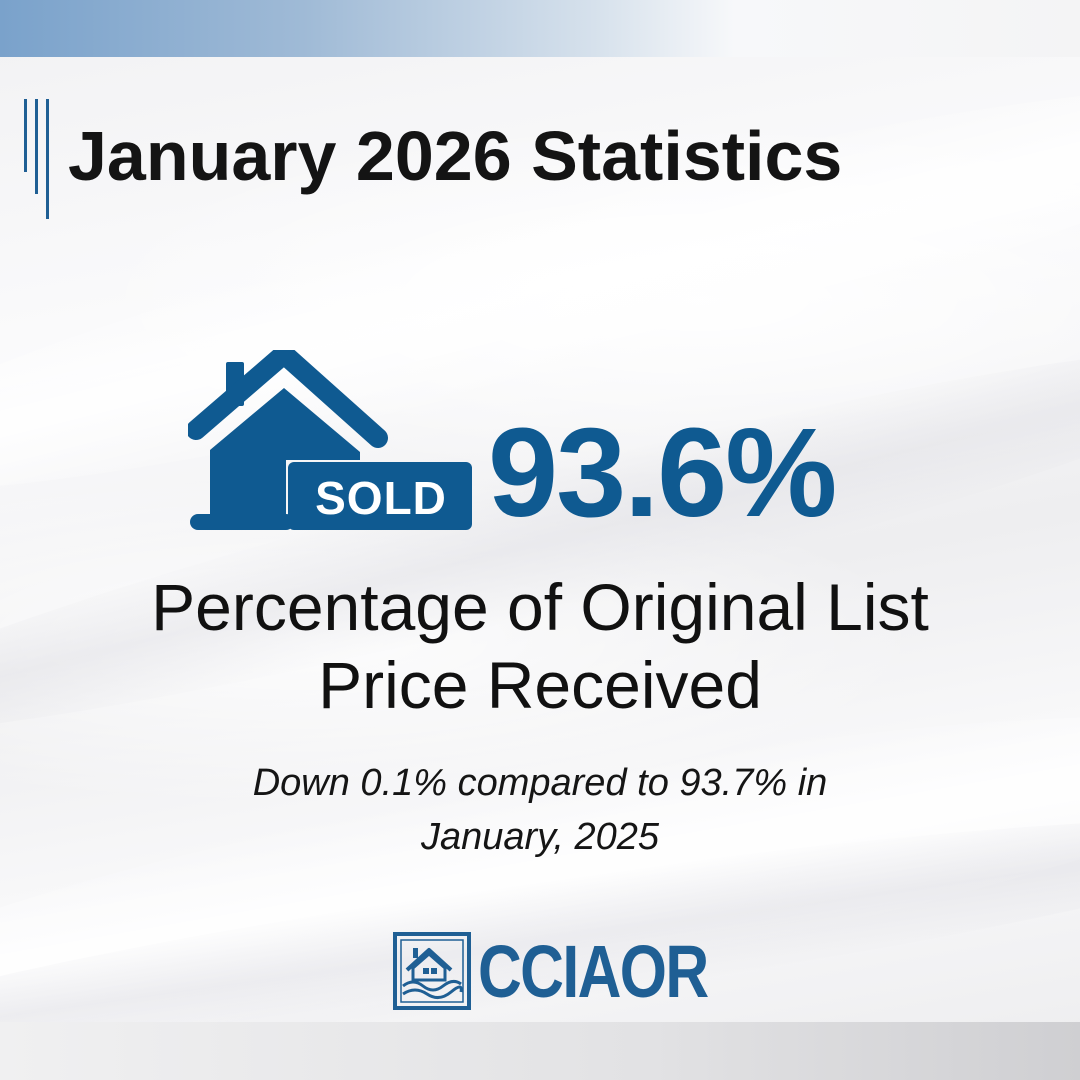 The width and height of the screenshot is (1080, 1080). What do you see at coordinates (540, 1051) in the screenshot?
I see `bottom-color-band` at bounding box center [540, 1051].